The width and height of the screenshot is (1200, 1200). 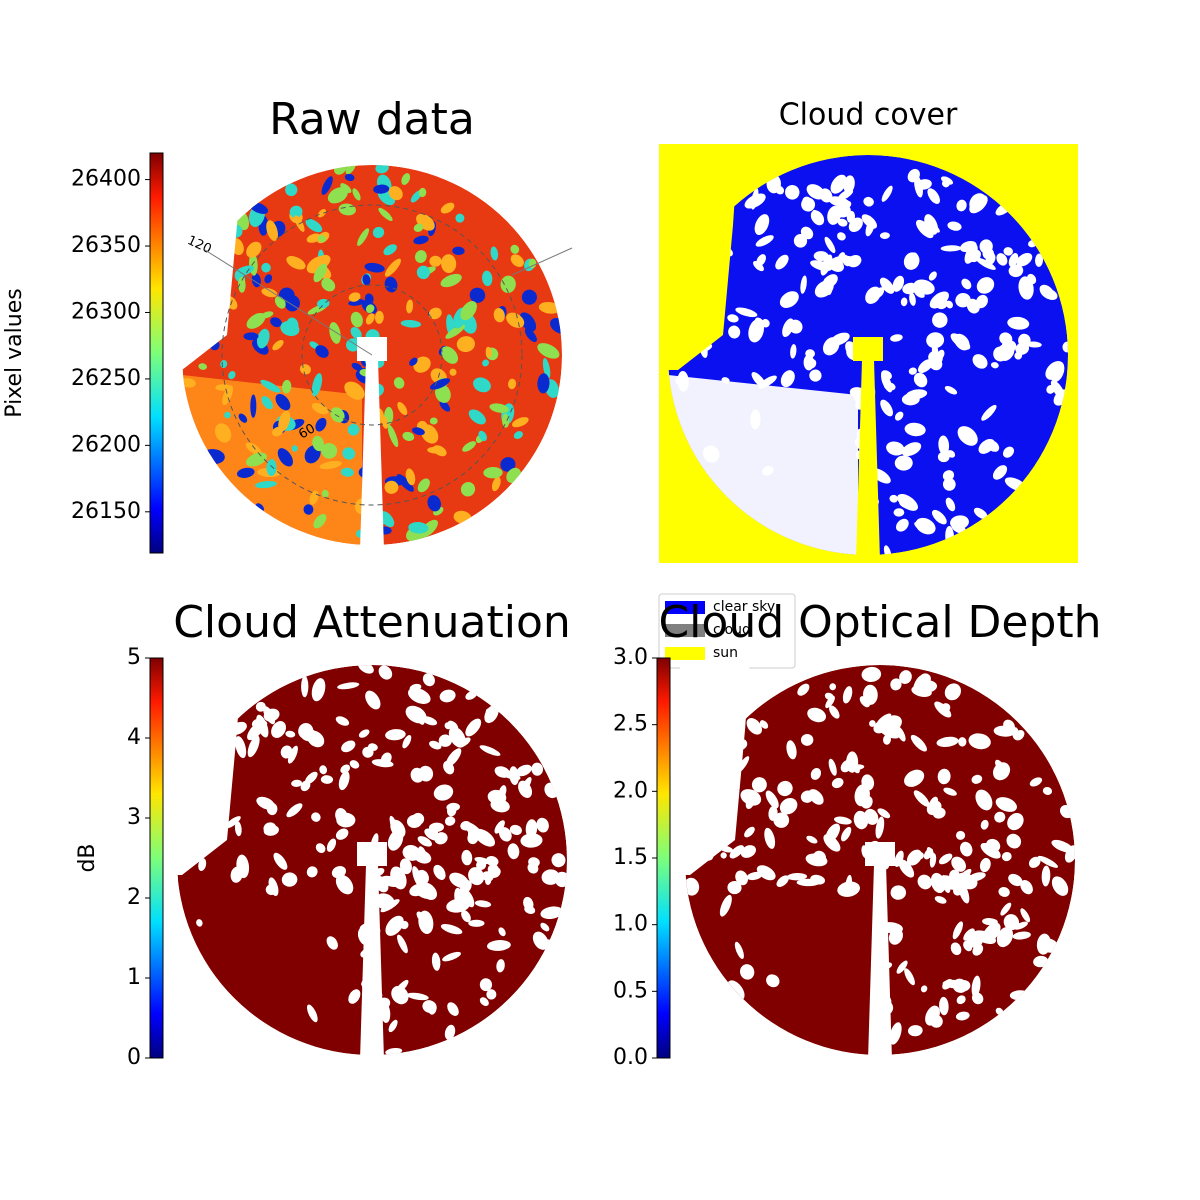 What do you see at coordinates (685, 607) in the screenshot?
I see `legend-swatch` at bounding box center [685, 607].